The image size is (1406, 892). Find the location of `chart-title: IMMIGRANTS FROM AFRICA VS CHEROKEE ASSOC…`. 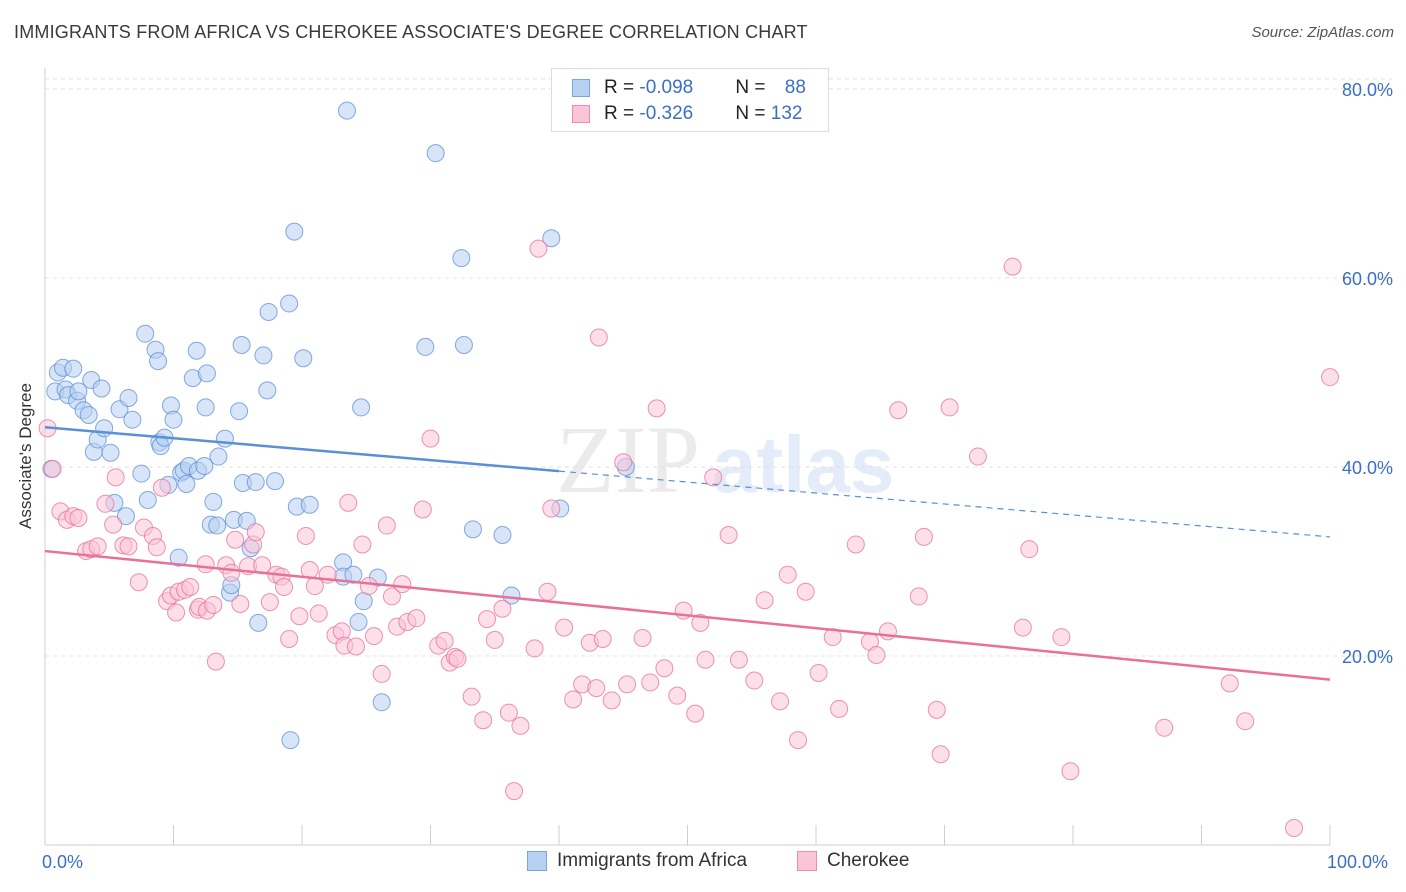

chart-title: IMMIGRANTS FROM AFRICA VS CHEROKEE ASSOC… is located at coordinates (411, 32).